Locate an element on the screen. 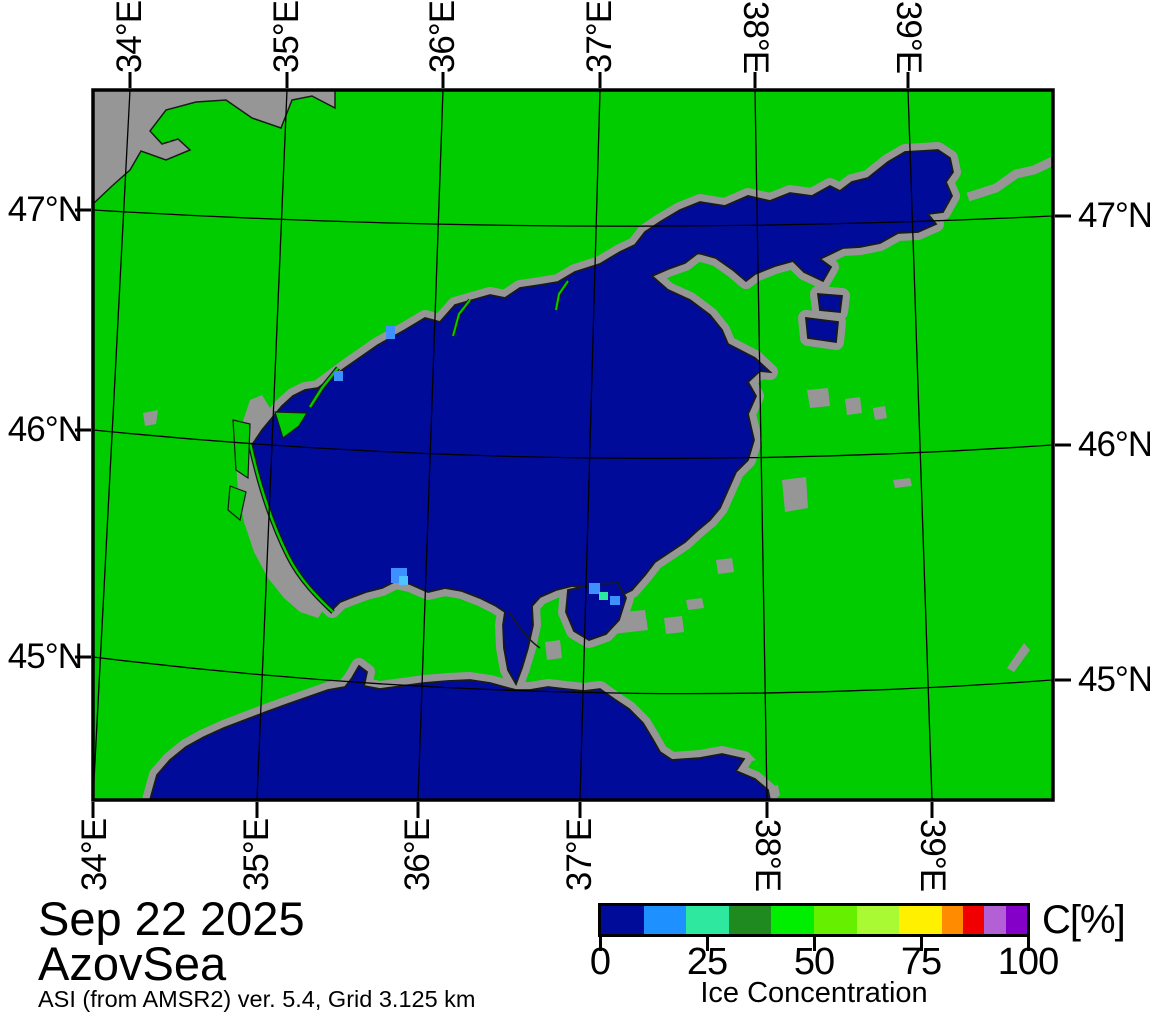 The image size is (1150, 1020). product-note: ASI (from AMSR2) ver. 5.4, Grid 3.125 km is located at coordinates (257, 999).